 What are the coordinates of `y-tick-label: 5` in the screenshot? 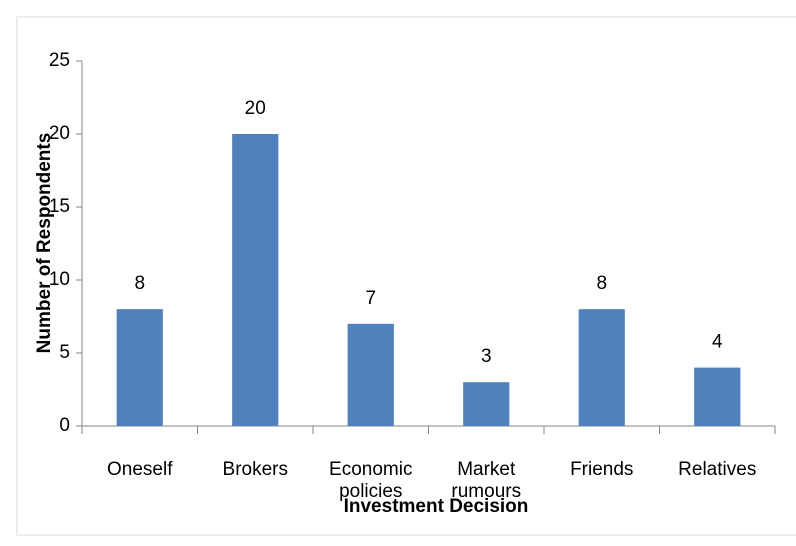 It's located at (64, 352).